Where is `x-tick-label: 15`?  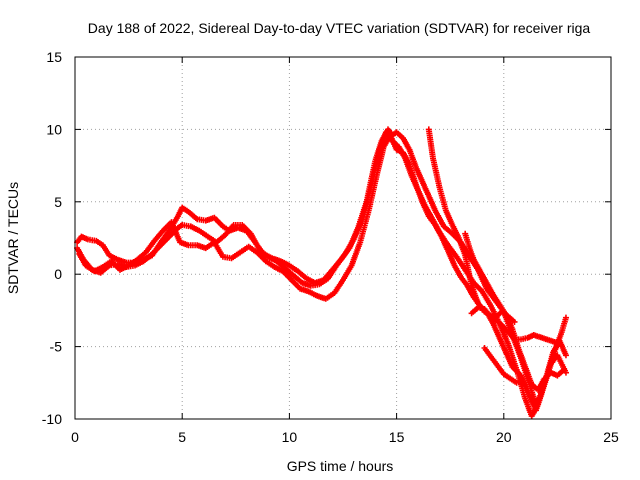
x-tick-label: 15 is located at coordinates (397, 437).